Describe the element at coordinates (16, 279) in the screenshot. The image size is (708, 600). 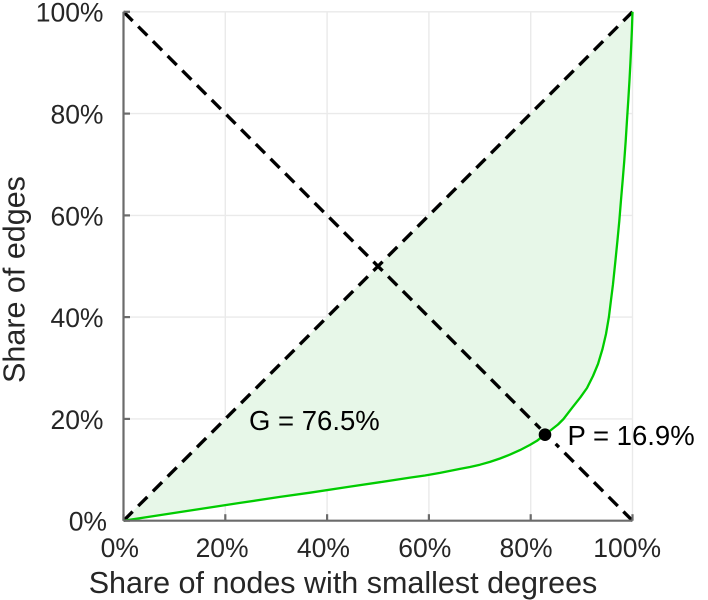
I see `svg-text: Share of edges` at that location.